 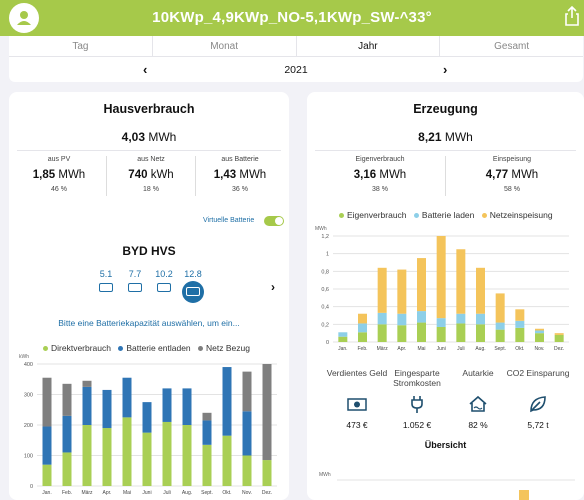 What do you see at coordinates (106, 274) in the screenshot?
I see `battery-option-label: 5.1` at bounding box center [106, 274].